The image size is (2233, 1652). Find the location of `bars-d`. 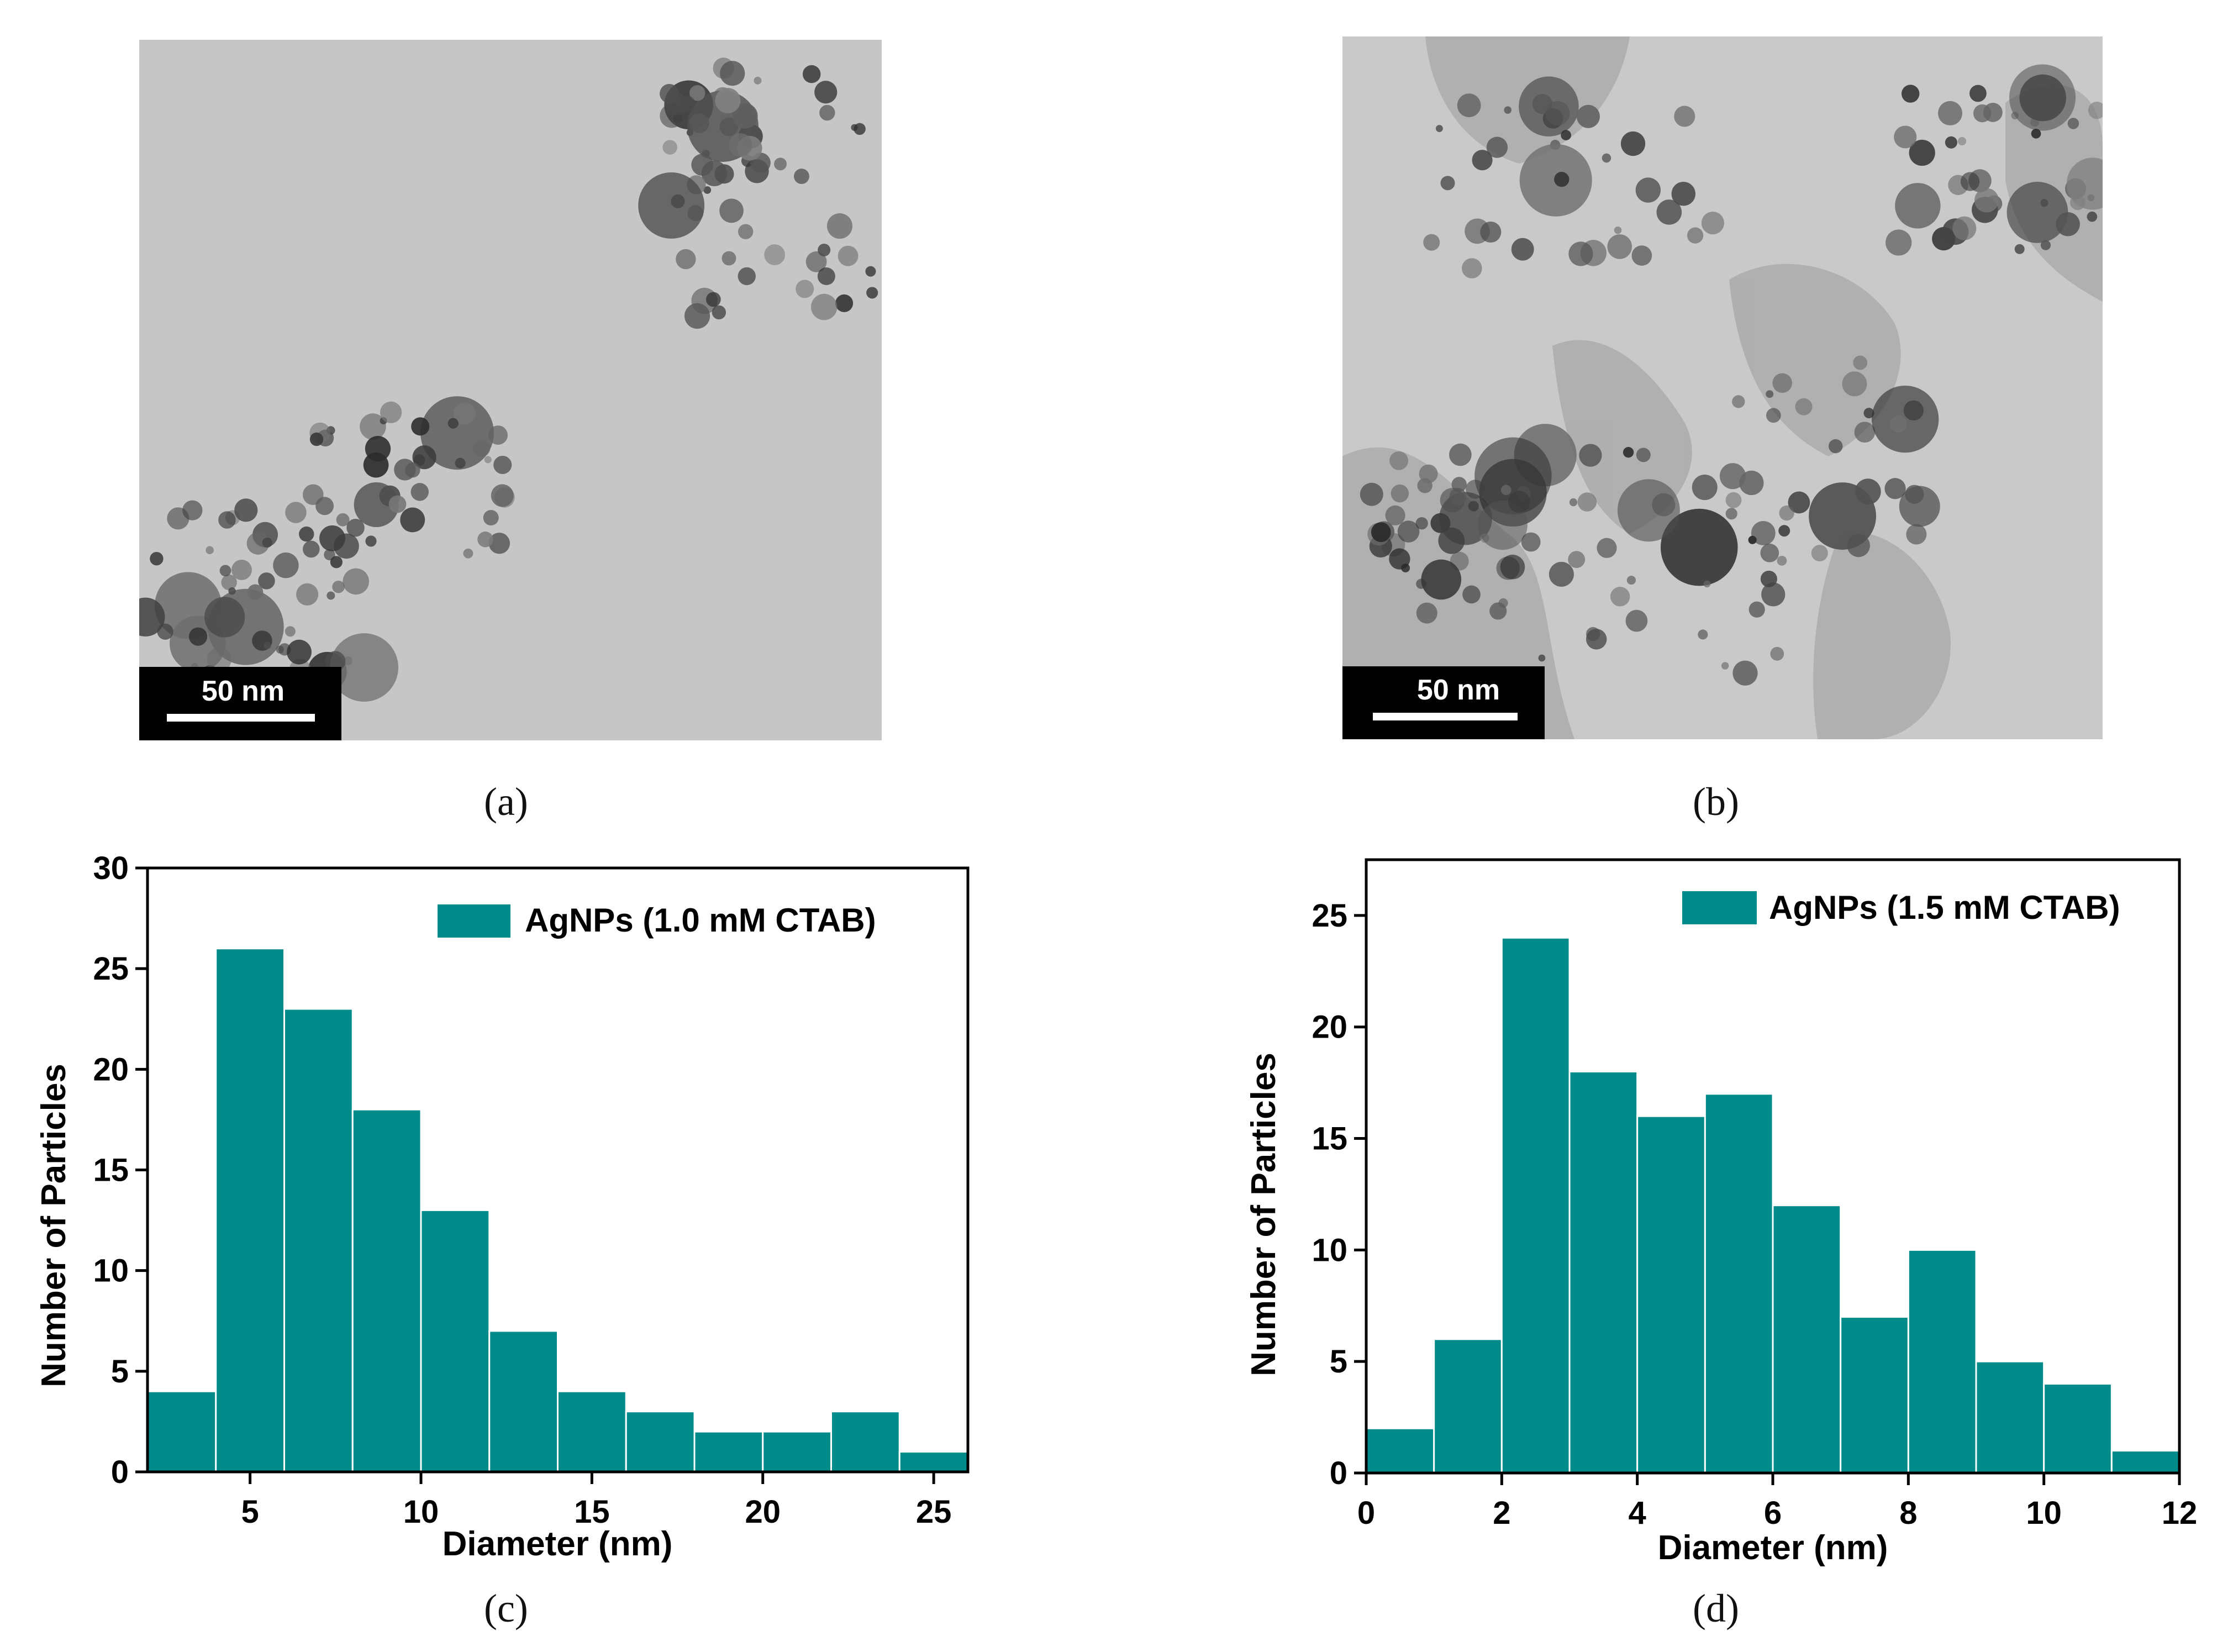

bars-d is located at coordinates (1773, 1205).